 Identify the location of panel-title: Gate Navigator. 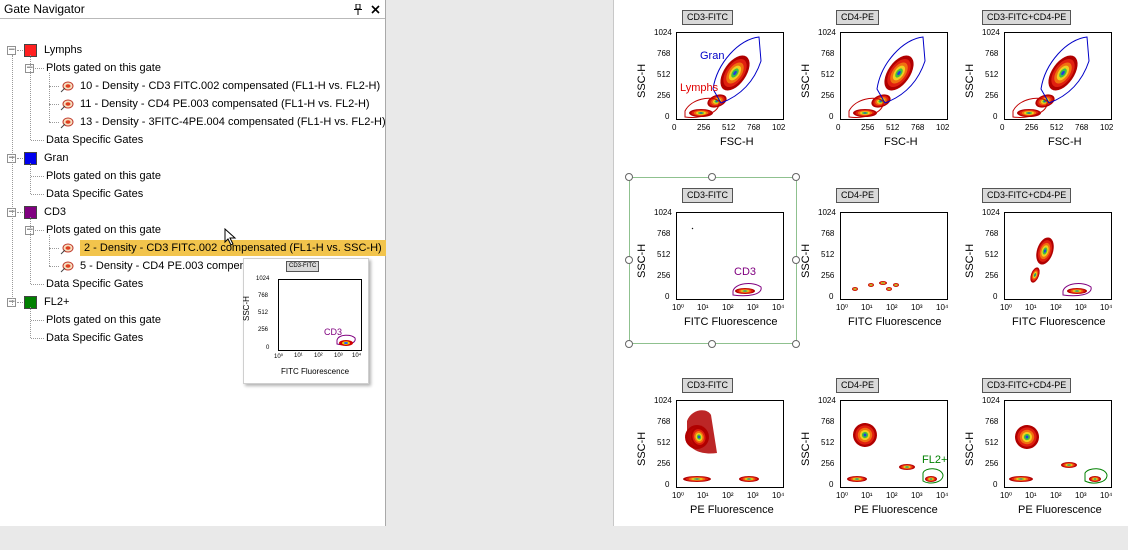
(177, 9).